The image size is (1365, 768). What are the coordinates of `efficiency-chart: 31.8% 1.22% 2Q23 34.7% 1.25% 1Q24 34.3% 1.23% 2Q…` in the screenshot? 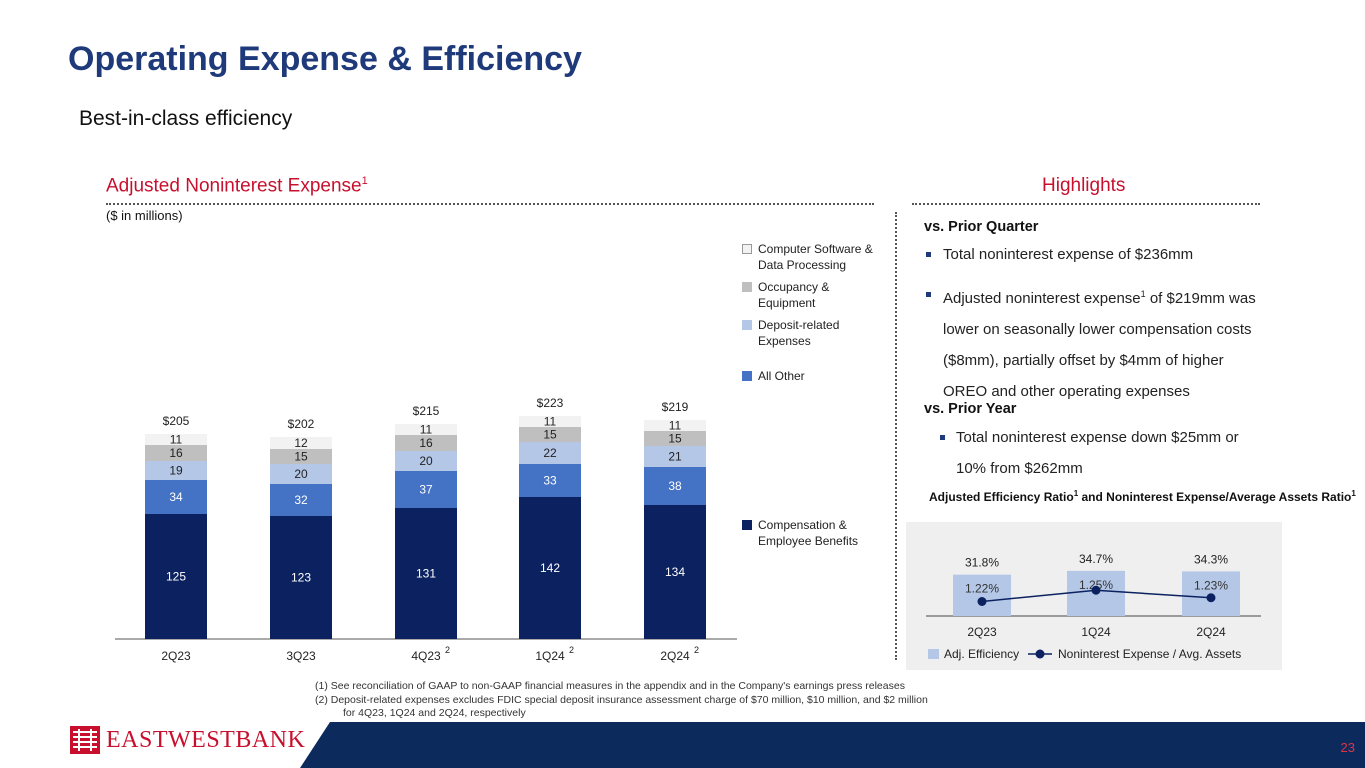 It's located at (1093, 606).